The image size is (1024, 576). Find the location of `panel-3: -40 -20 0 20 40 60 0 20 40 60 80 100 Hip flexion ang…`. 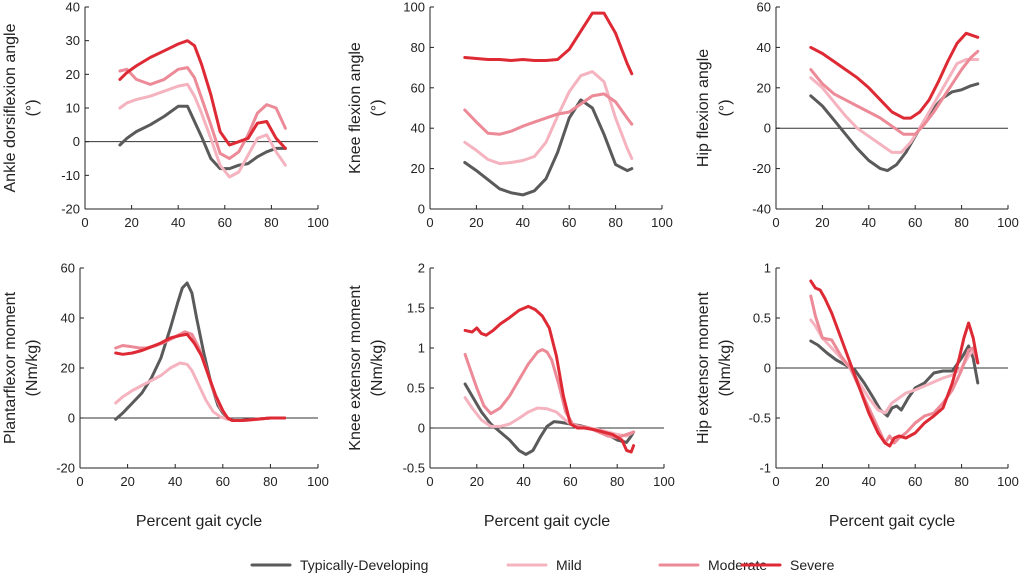

panel-3: -40 -20 0 20 40 60 0 20 40 60 80 100 Hip flexion ang… is located at coordinates (857, 115).